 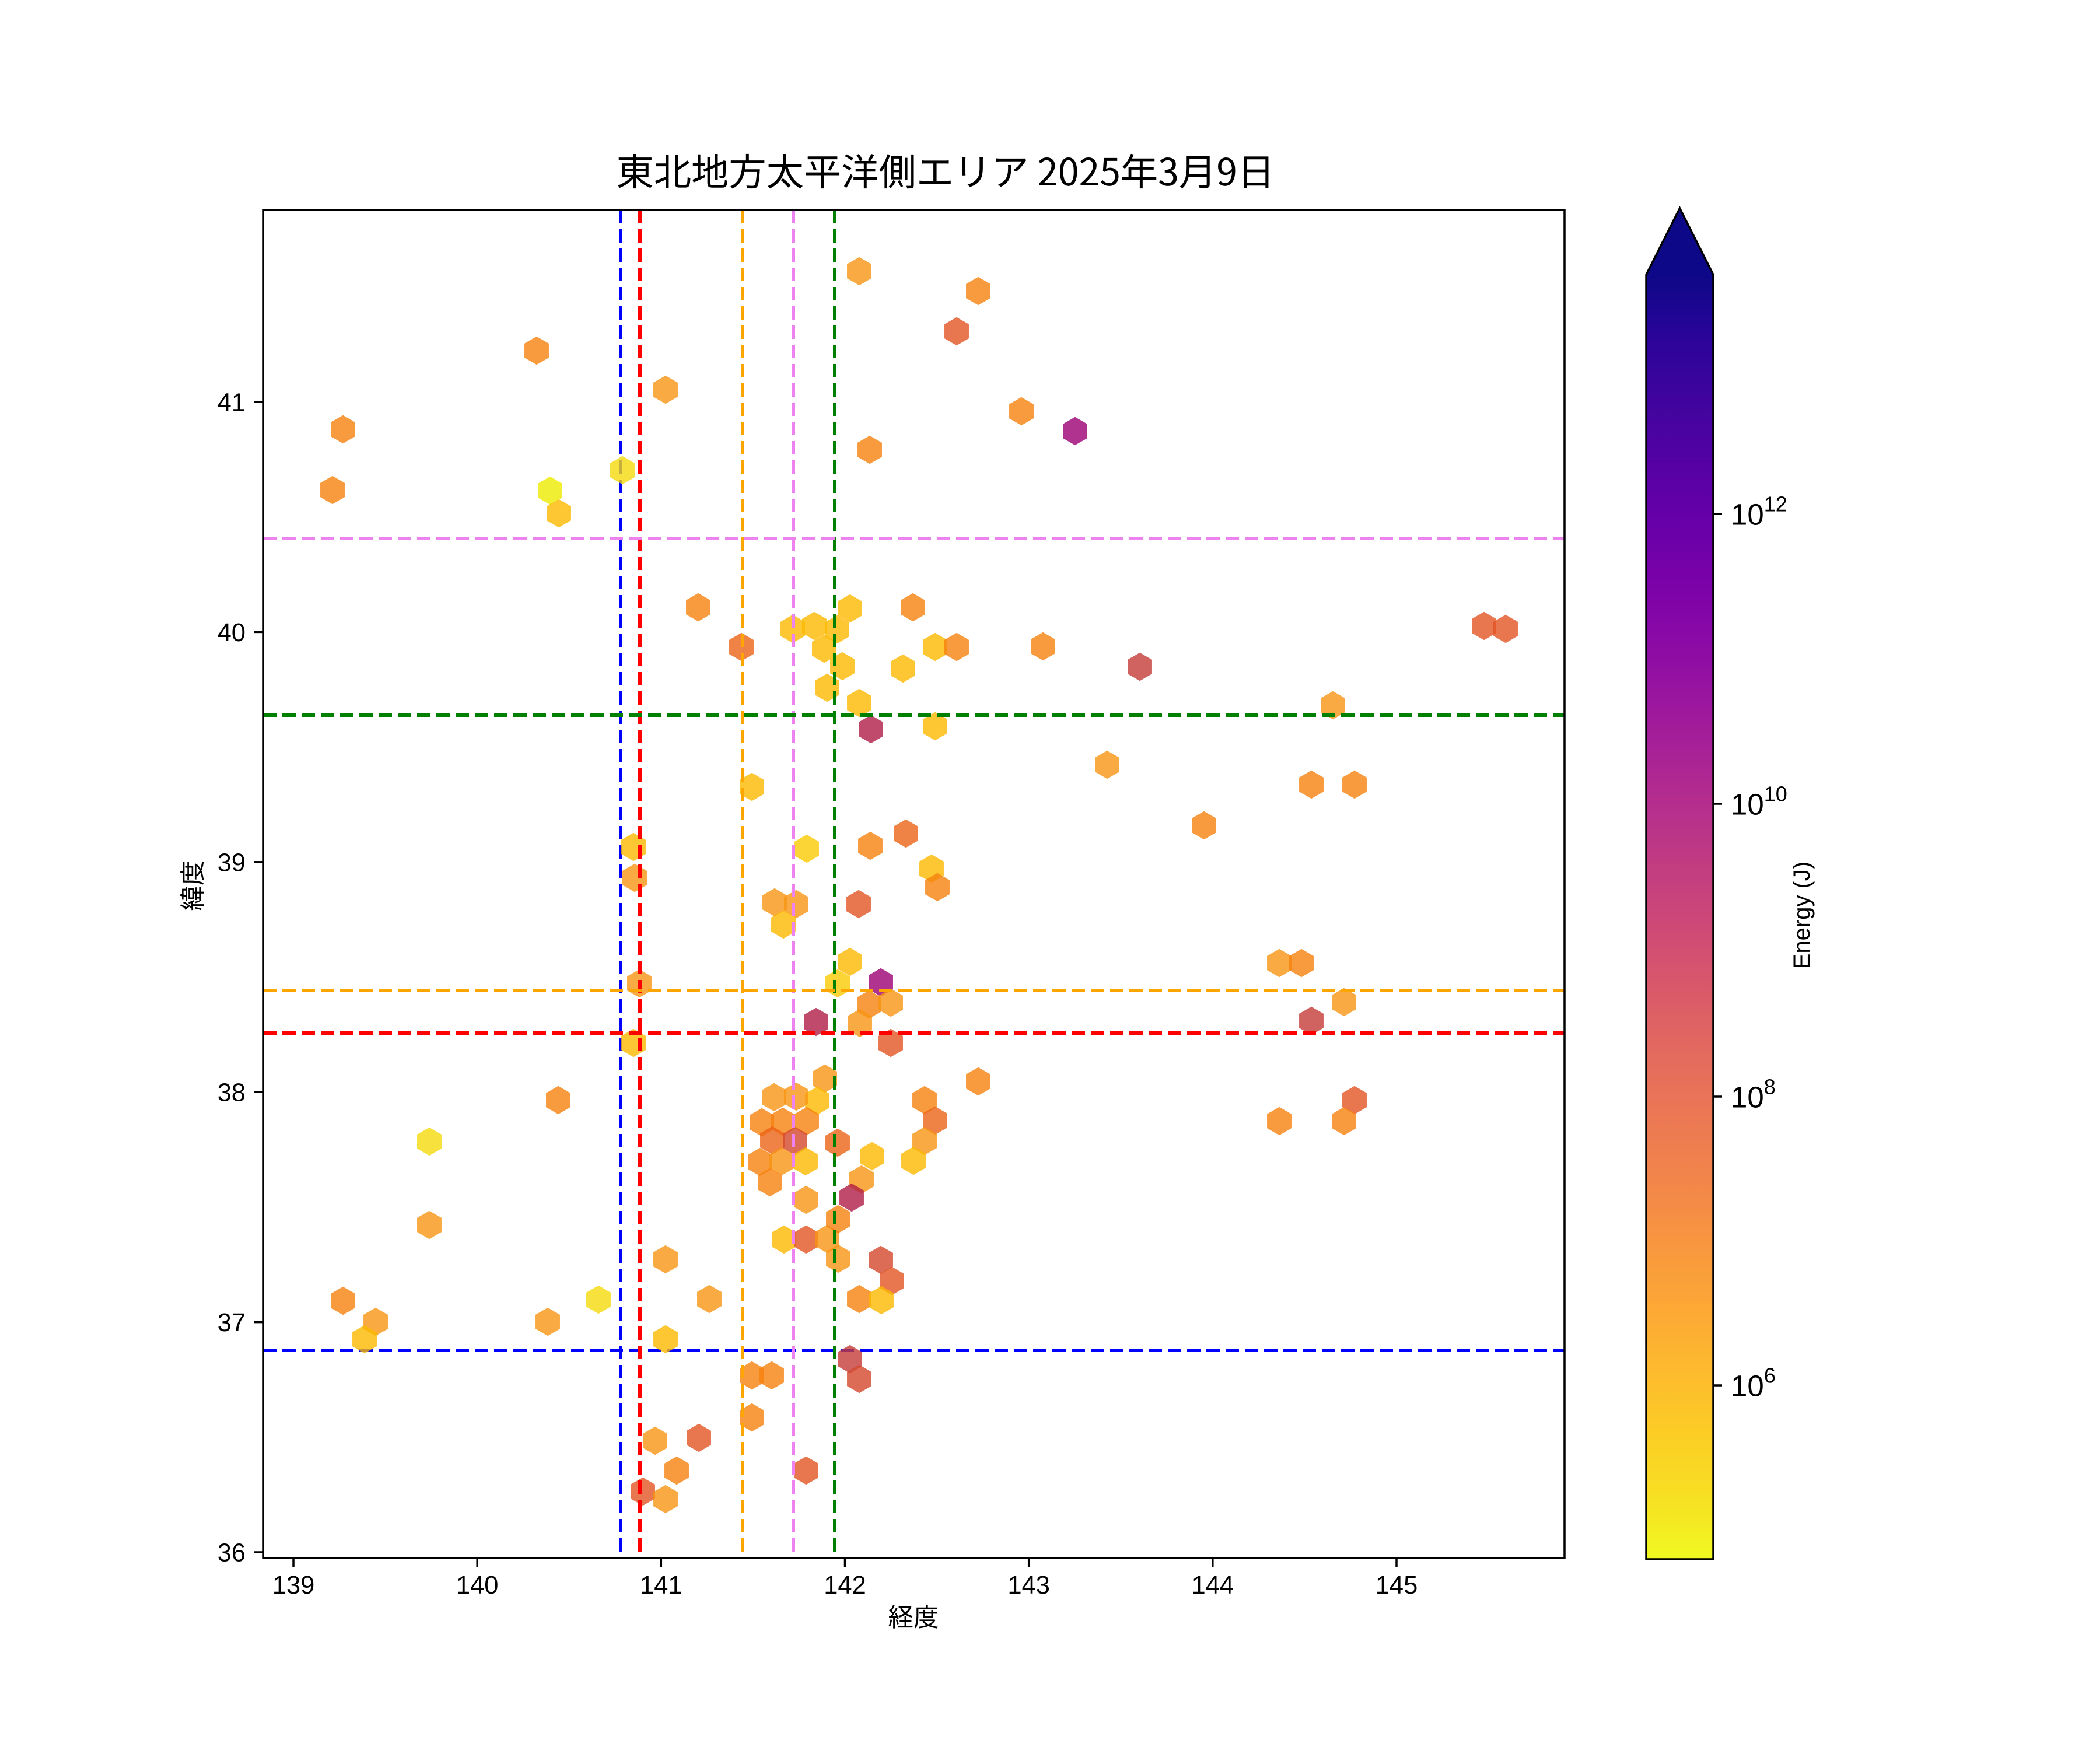 I want to click on svg-text: 145, so click(x=1397, y=1586).